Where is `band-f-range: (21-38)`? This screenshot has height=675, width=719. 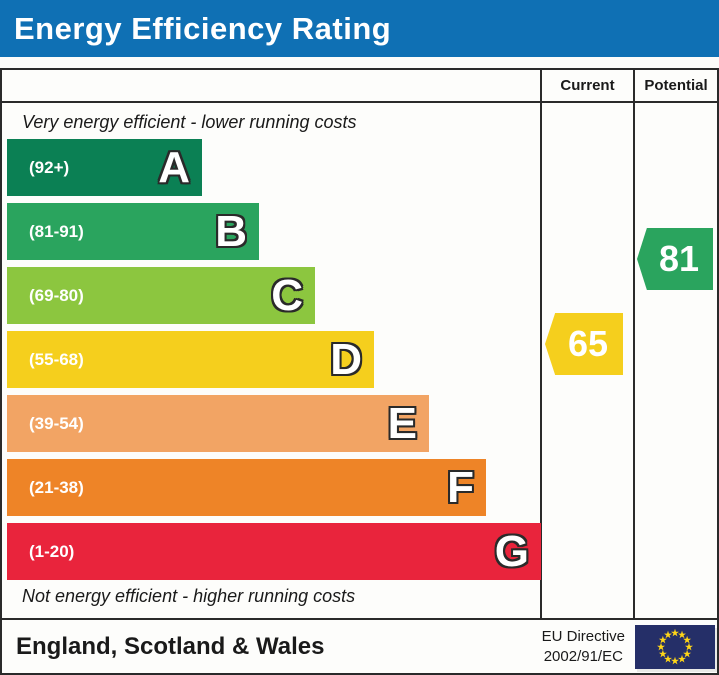 band-f-range: (21-38) is located at coordinates (56, 487).